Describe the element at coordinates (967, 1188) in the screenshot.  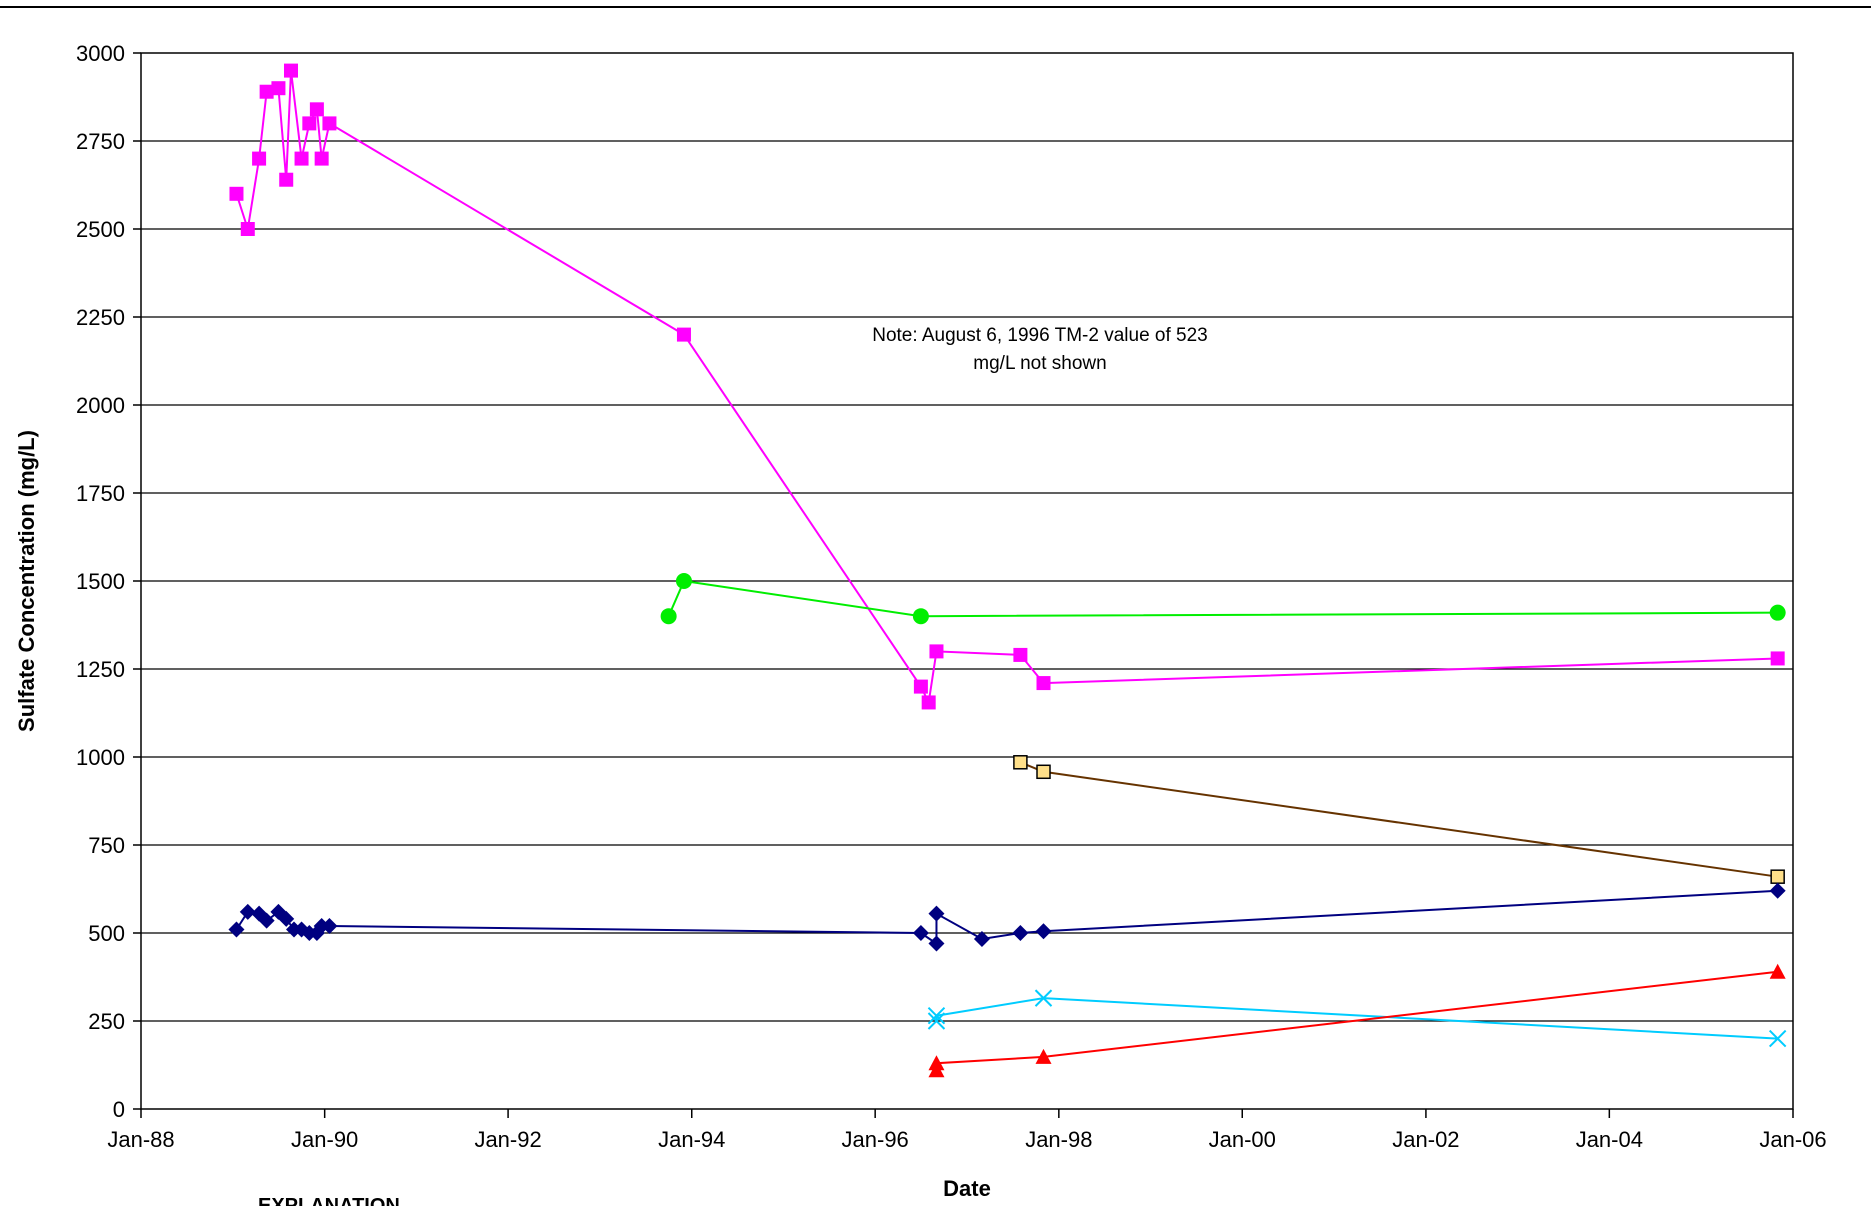
I see `x-axis-title: Date` at that location.